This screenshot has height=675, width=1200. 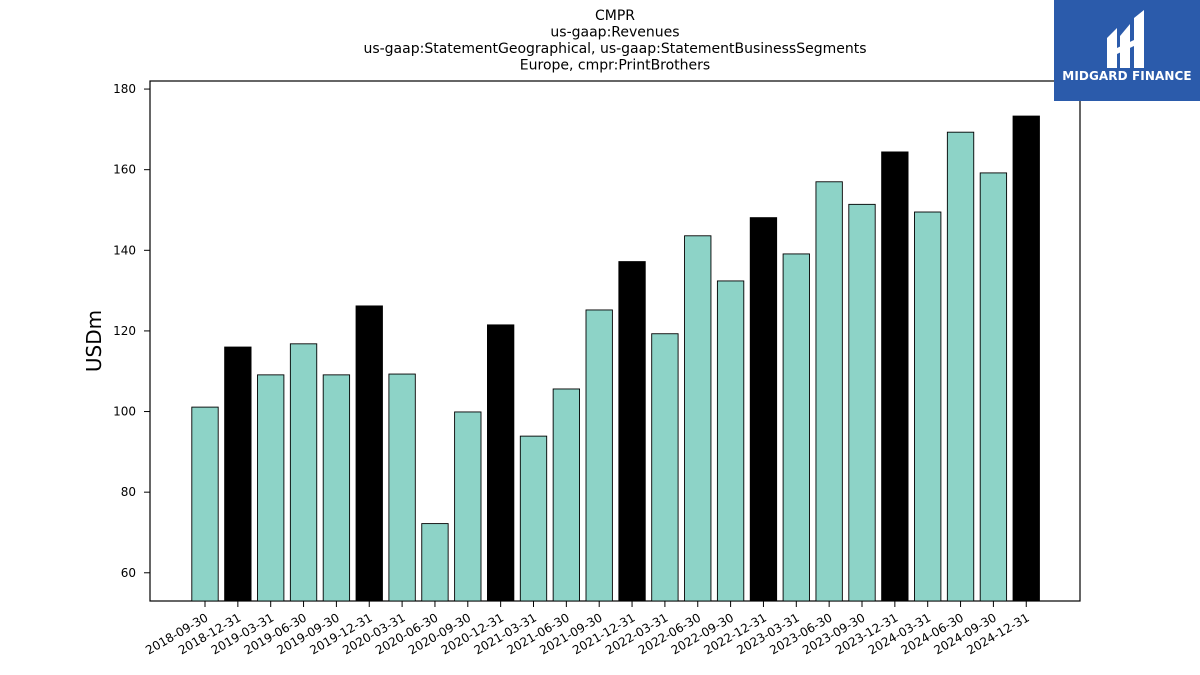 I want to click on chart-title-line: CMPR, so click(x=615, y=16).